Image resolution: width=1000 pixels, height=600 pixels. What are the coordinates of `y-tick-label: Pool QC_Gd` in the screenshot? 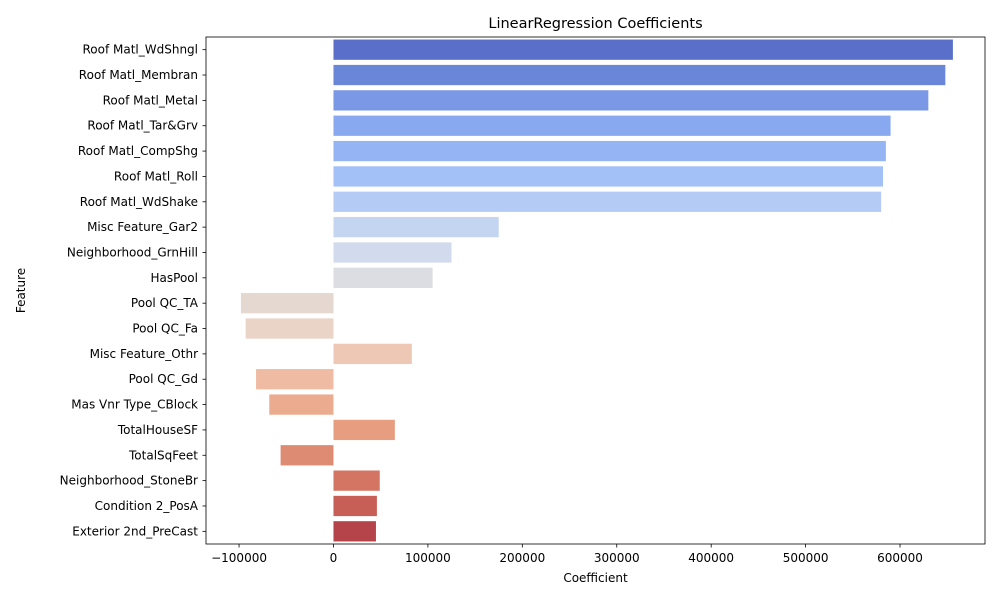 It's located at (163, 379).